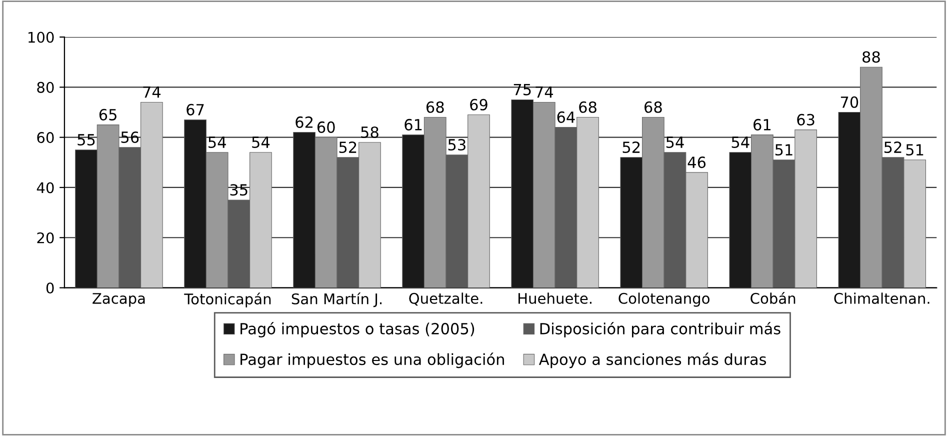 The image size is (948, 436). Describe the element at coordinates (326, 127) in the screenshot. I see `data-label: 60` at that location.